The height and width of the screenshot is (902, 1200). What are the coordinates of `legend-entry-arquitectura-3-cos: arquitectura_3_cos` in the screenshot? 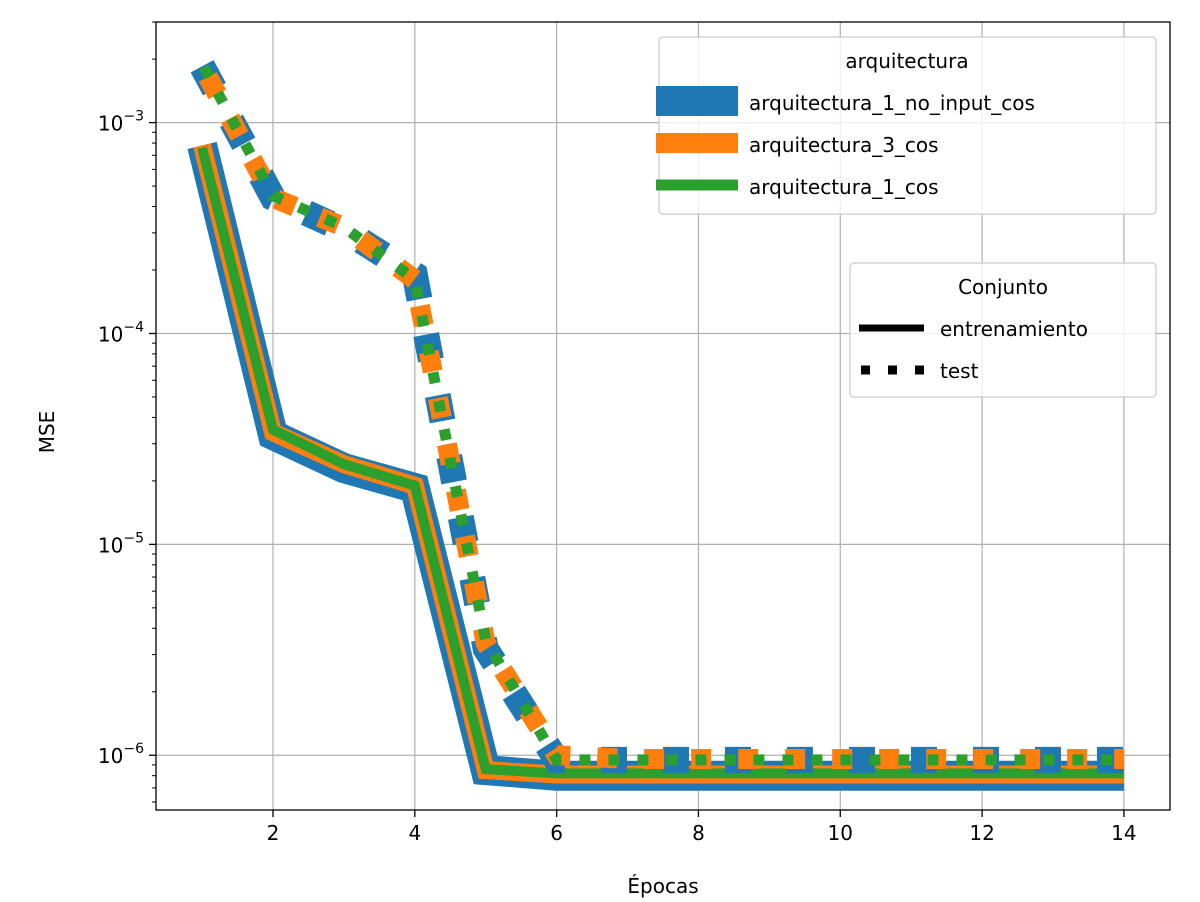 It's located at (844, 145).